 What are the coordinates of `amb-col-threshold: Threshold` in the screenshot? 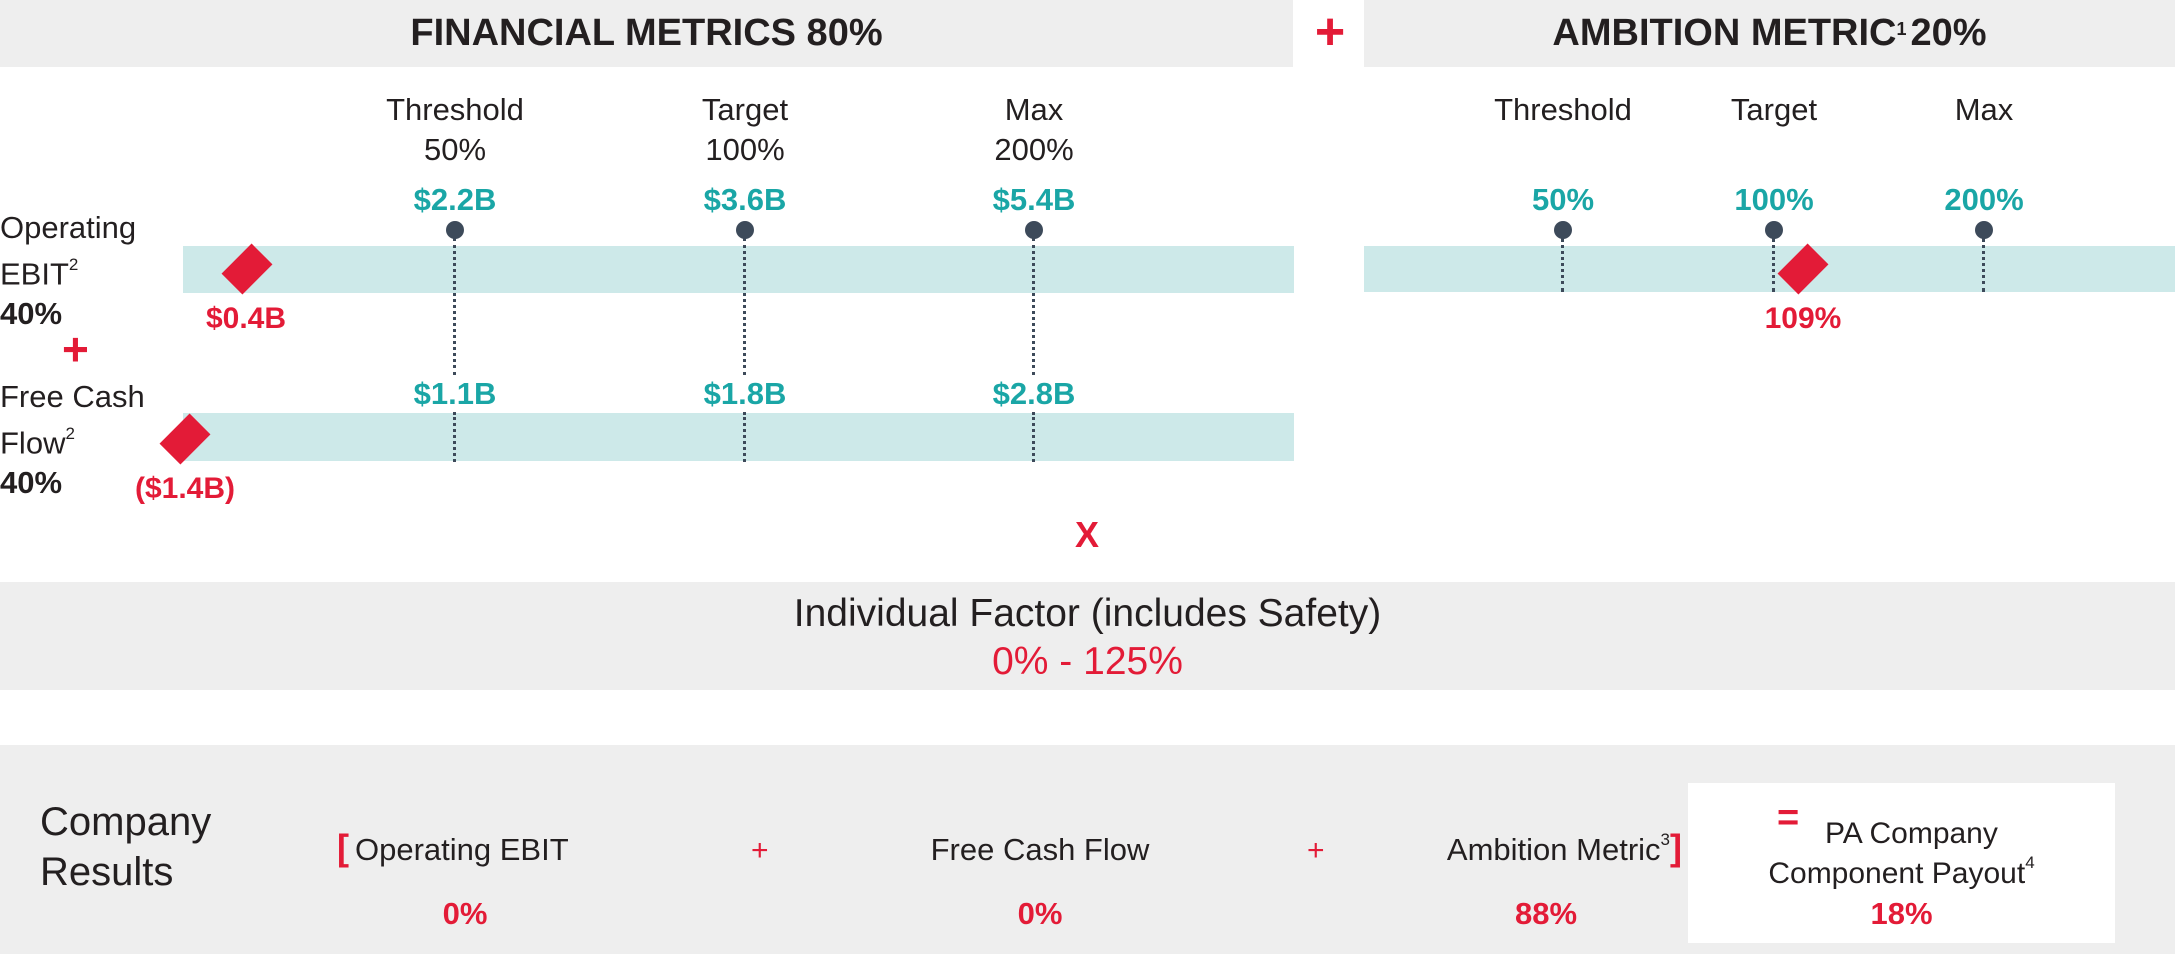 It's located at (1563, 109).